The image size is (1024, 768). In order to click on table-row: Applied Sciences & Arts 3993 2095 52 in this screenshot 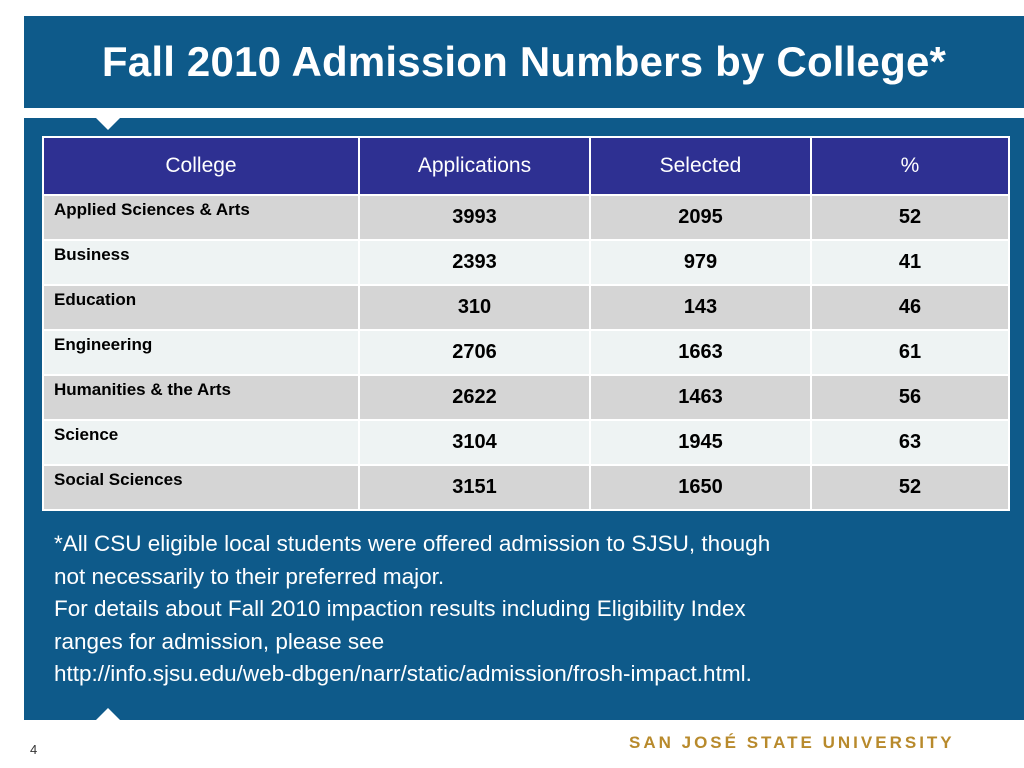, I will do `click(526, 217)`.